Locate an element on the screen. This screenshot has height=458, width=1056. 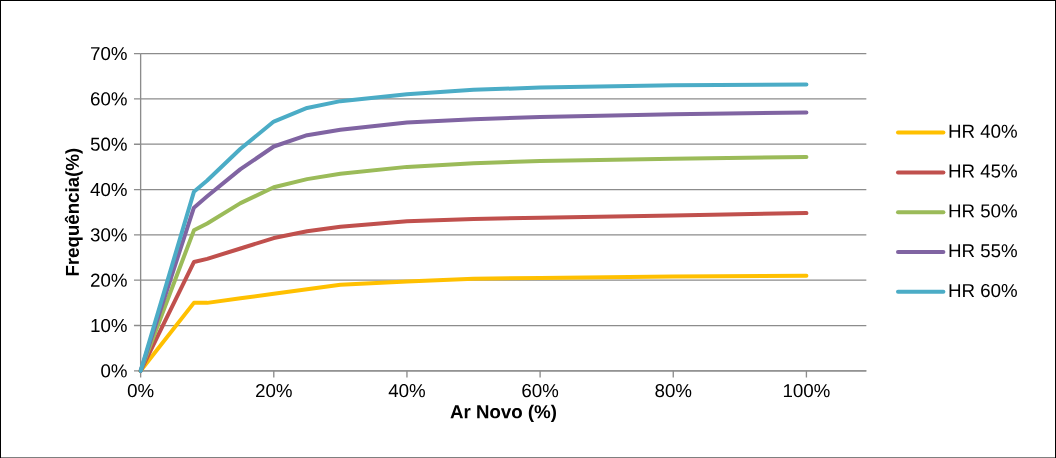
legend-label: HR 50% is located at coordinates (983, 211).